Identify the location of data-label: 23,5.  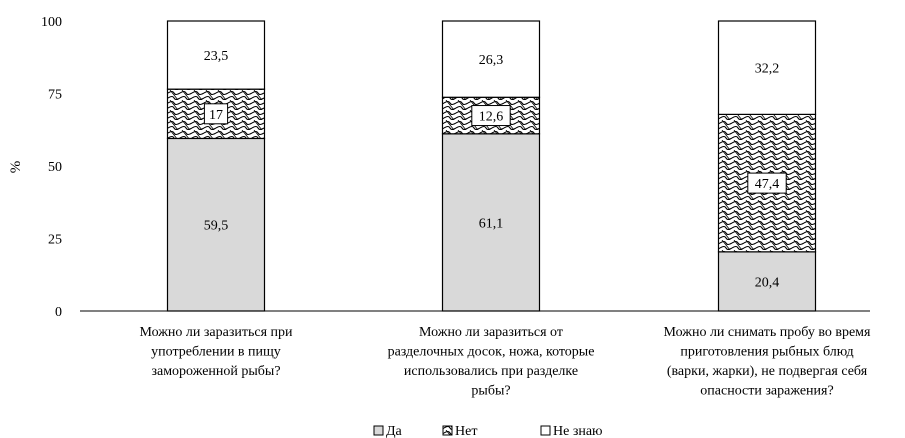
(216, 56).